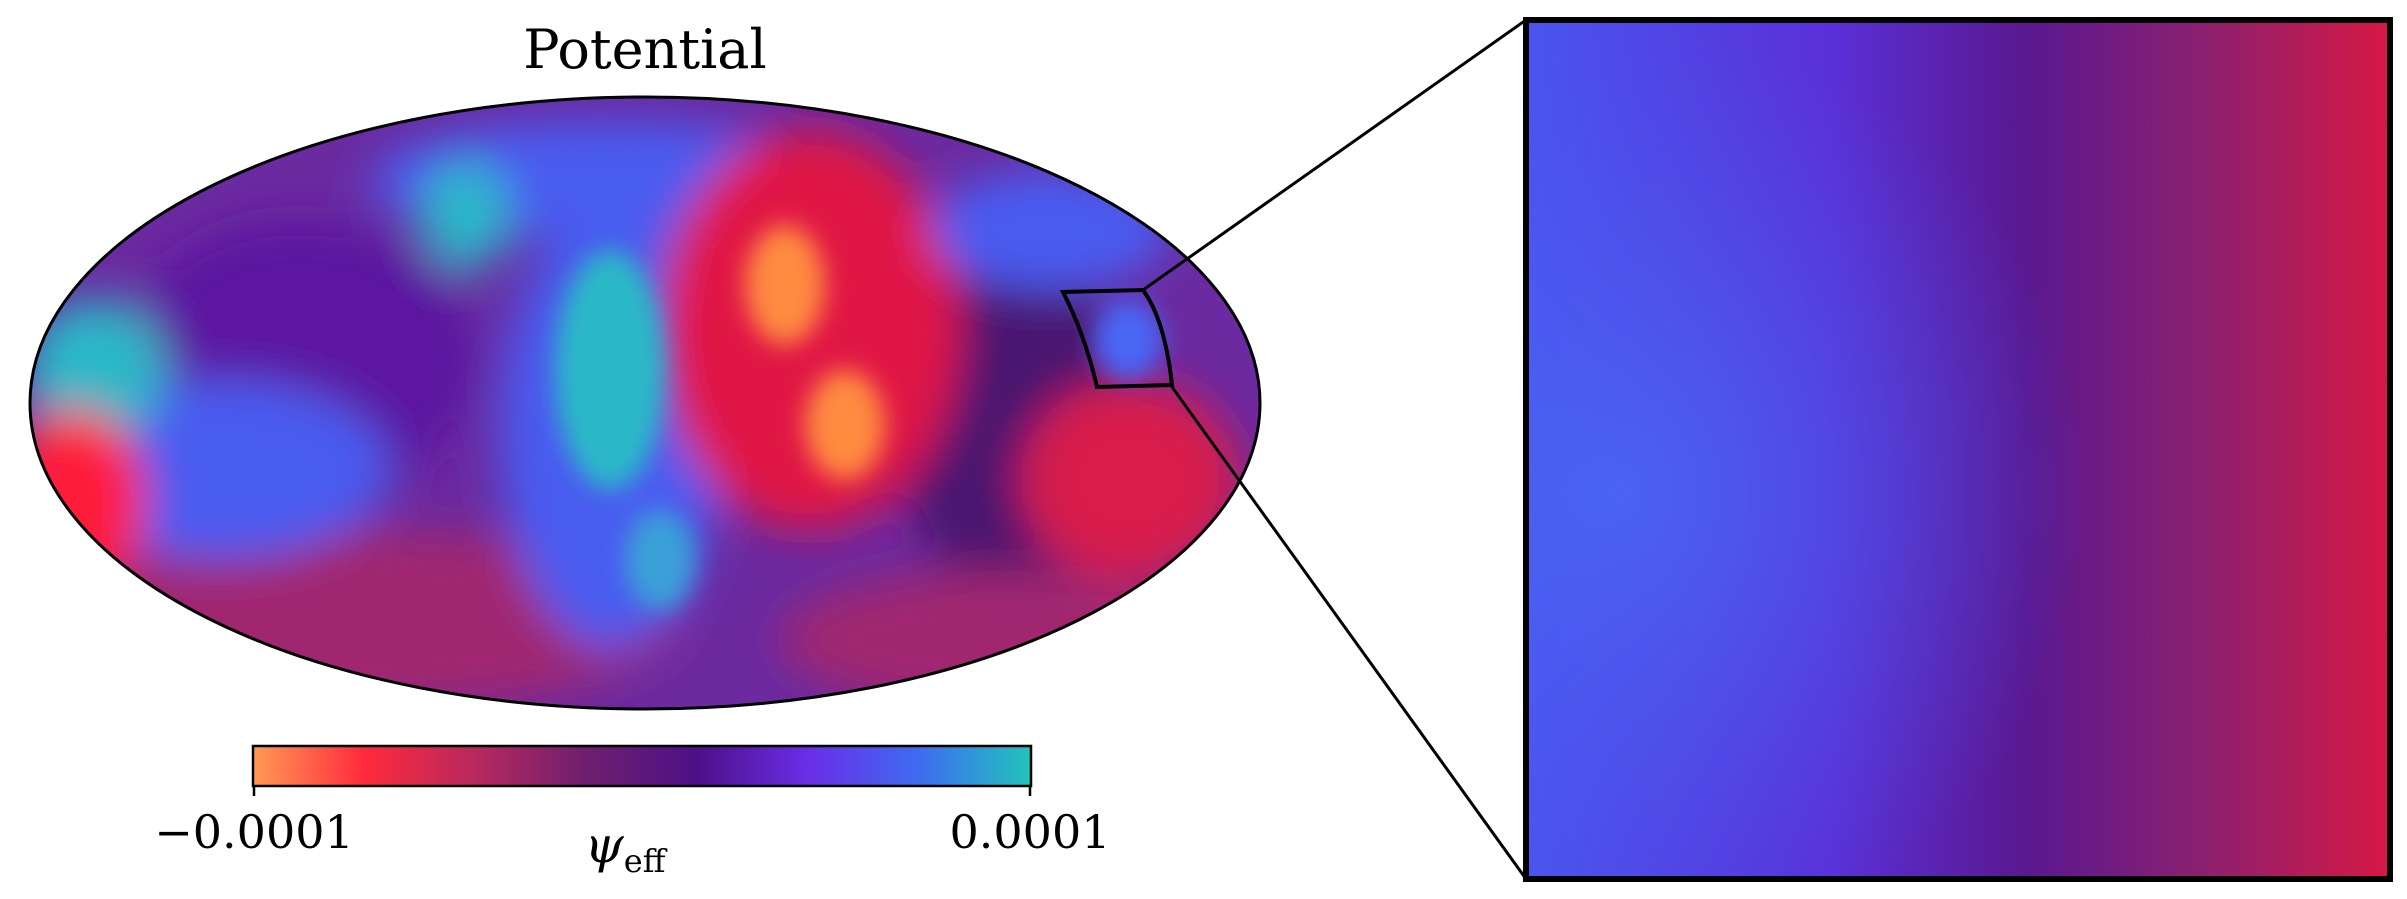  Describe the element at coordinates (785, 285) in the screenshot. I see `map-region-orange-upper` at that location.